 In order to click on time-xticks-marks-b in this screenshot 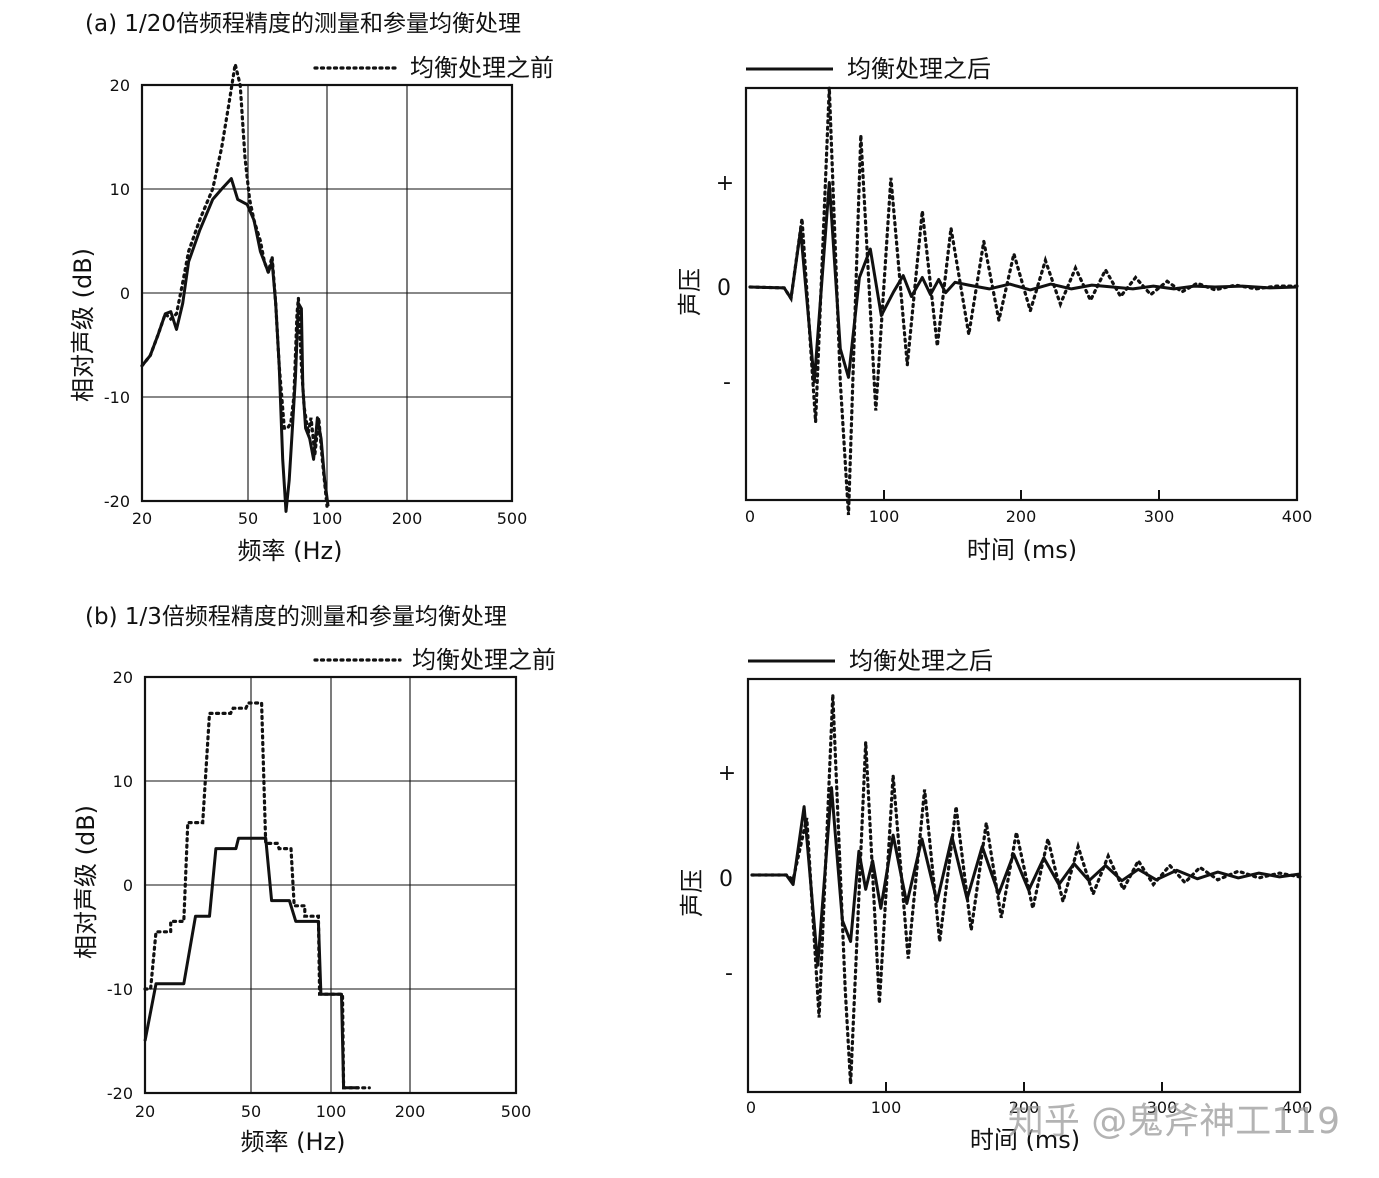, I will do `click(1024, 1087)`.